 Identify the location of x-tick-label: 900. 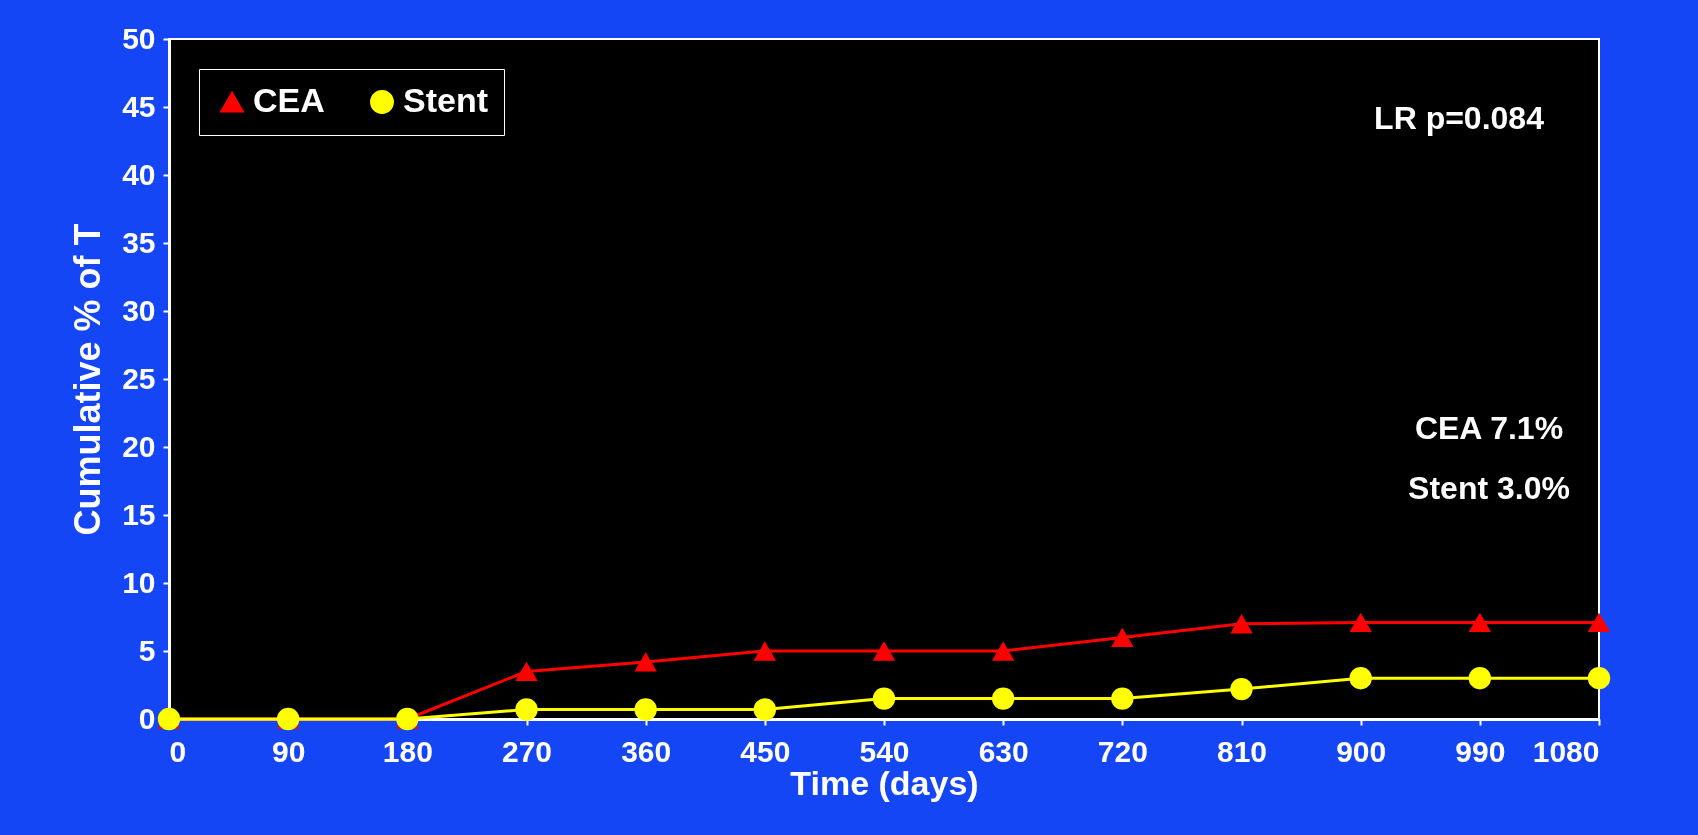
(1361, 751).